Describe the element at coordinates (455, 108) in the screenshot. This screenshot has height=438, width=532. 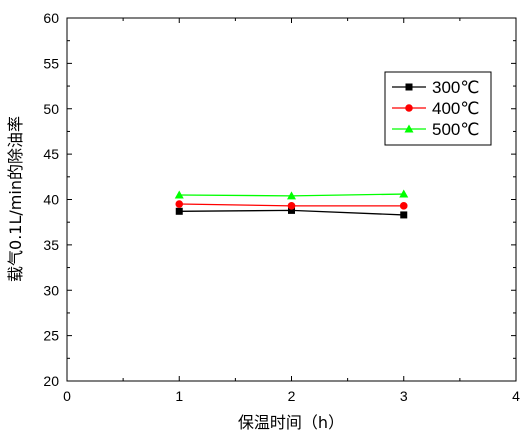
I see `legend-label: 400℃` at that location.